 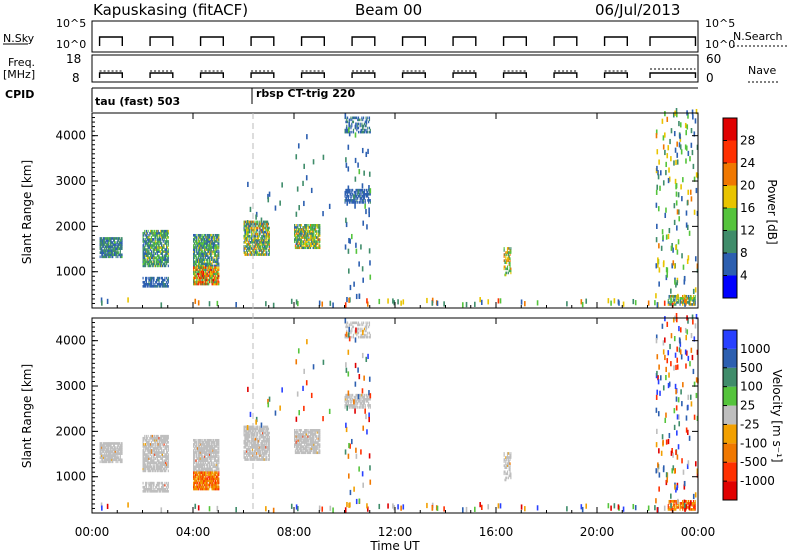 What do you see at coordinates (137, 101) in the screenshot?
I see `cpid-program-1: tau (fast) 503` at bounding box center [137, 101].